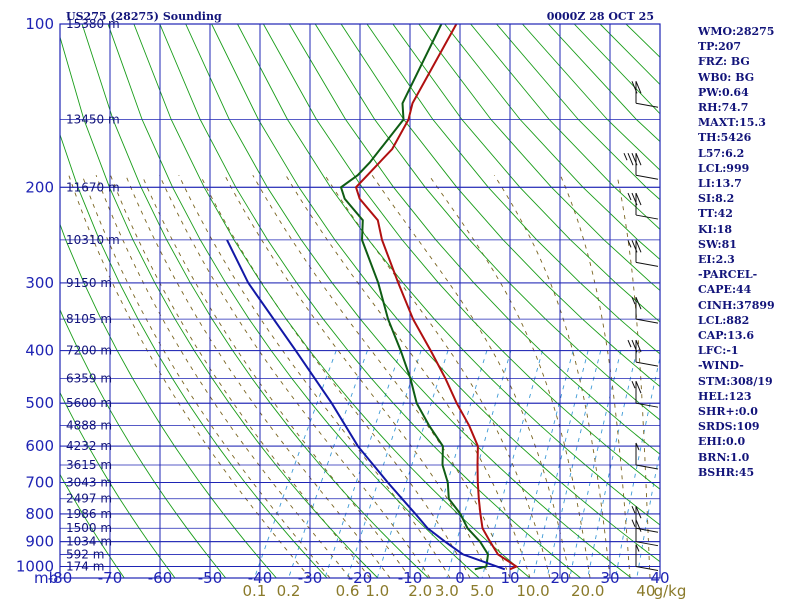 This screenshot has width=800, height=600. I want to click on sounding-index: CAPE:44, so click(725, 290).